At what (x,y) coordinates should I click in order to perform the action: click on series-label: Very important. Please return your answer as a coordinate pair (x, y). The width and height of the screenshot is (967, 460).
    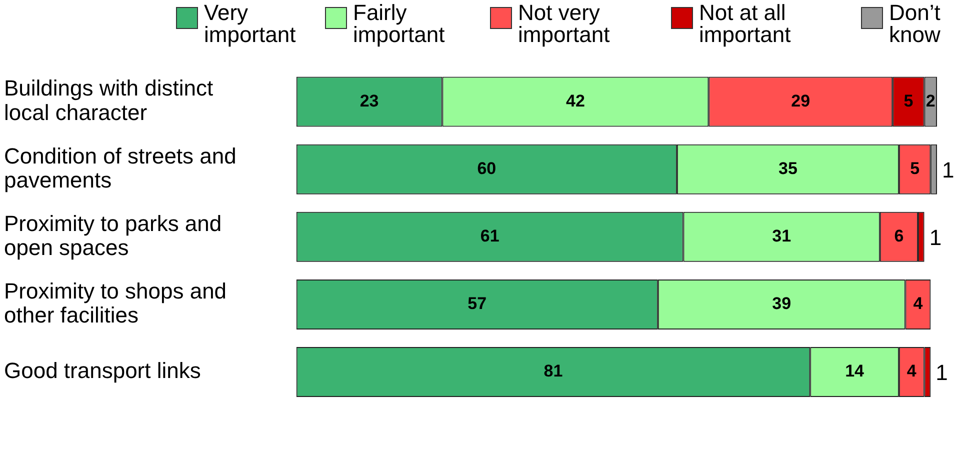
    Looking at the image, I should click on (250, 23).